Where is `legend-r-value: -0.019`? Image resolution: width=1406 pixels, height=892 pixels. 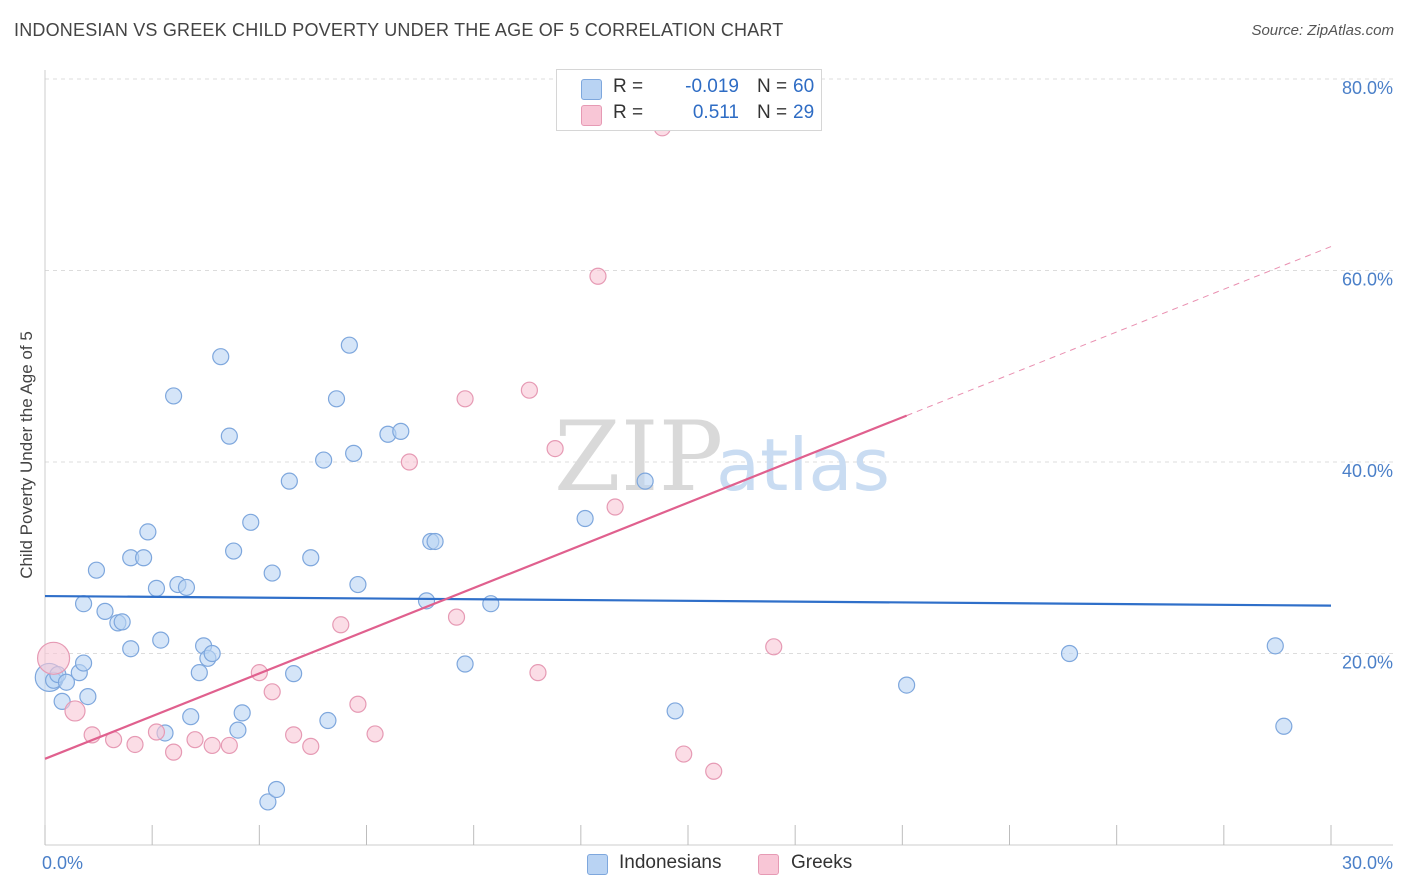 legend-r-value: -0.019 is located at coordinates (712, 86).